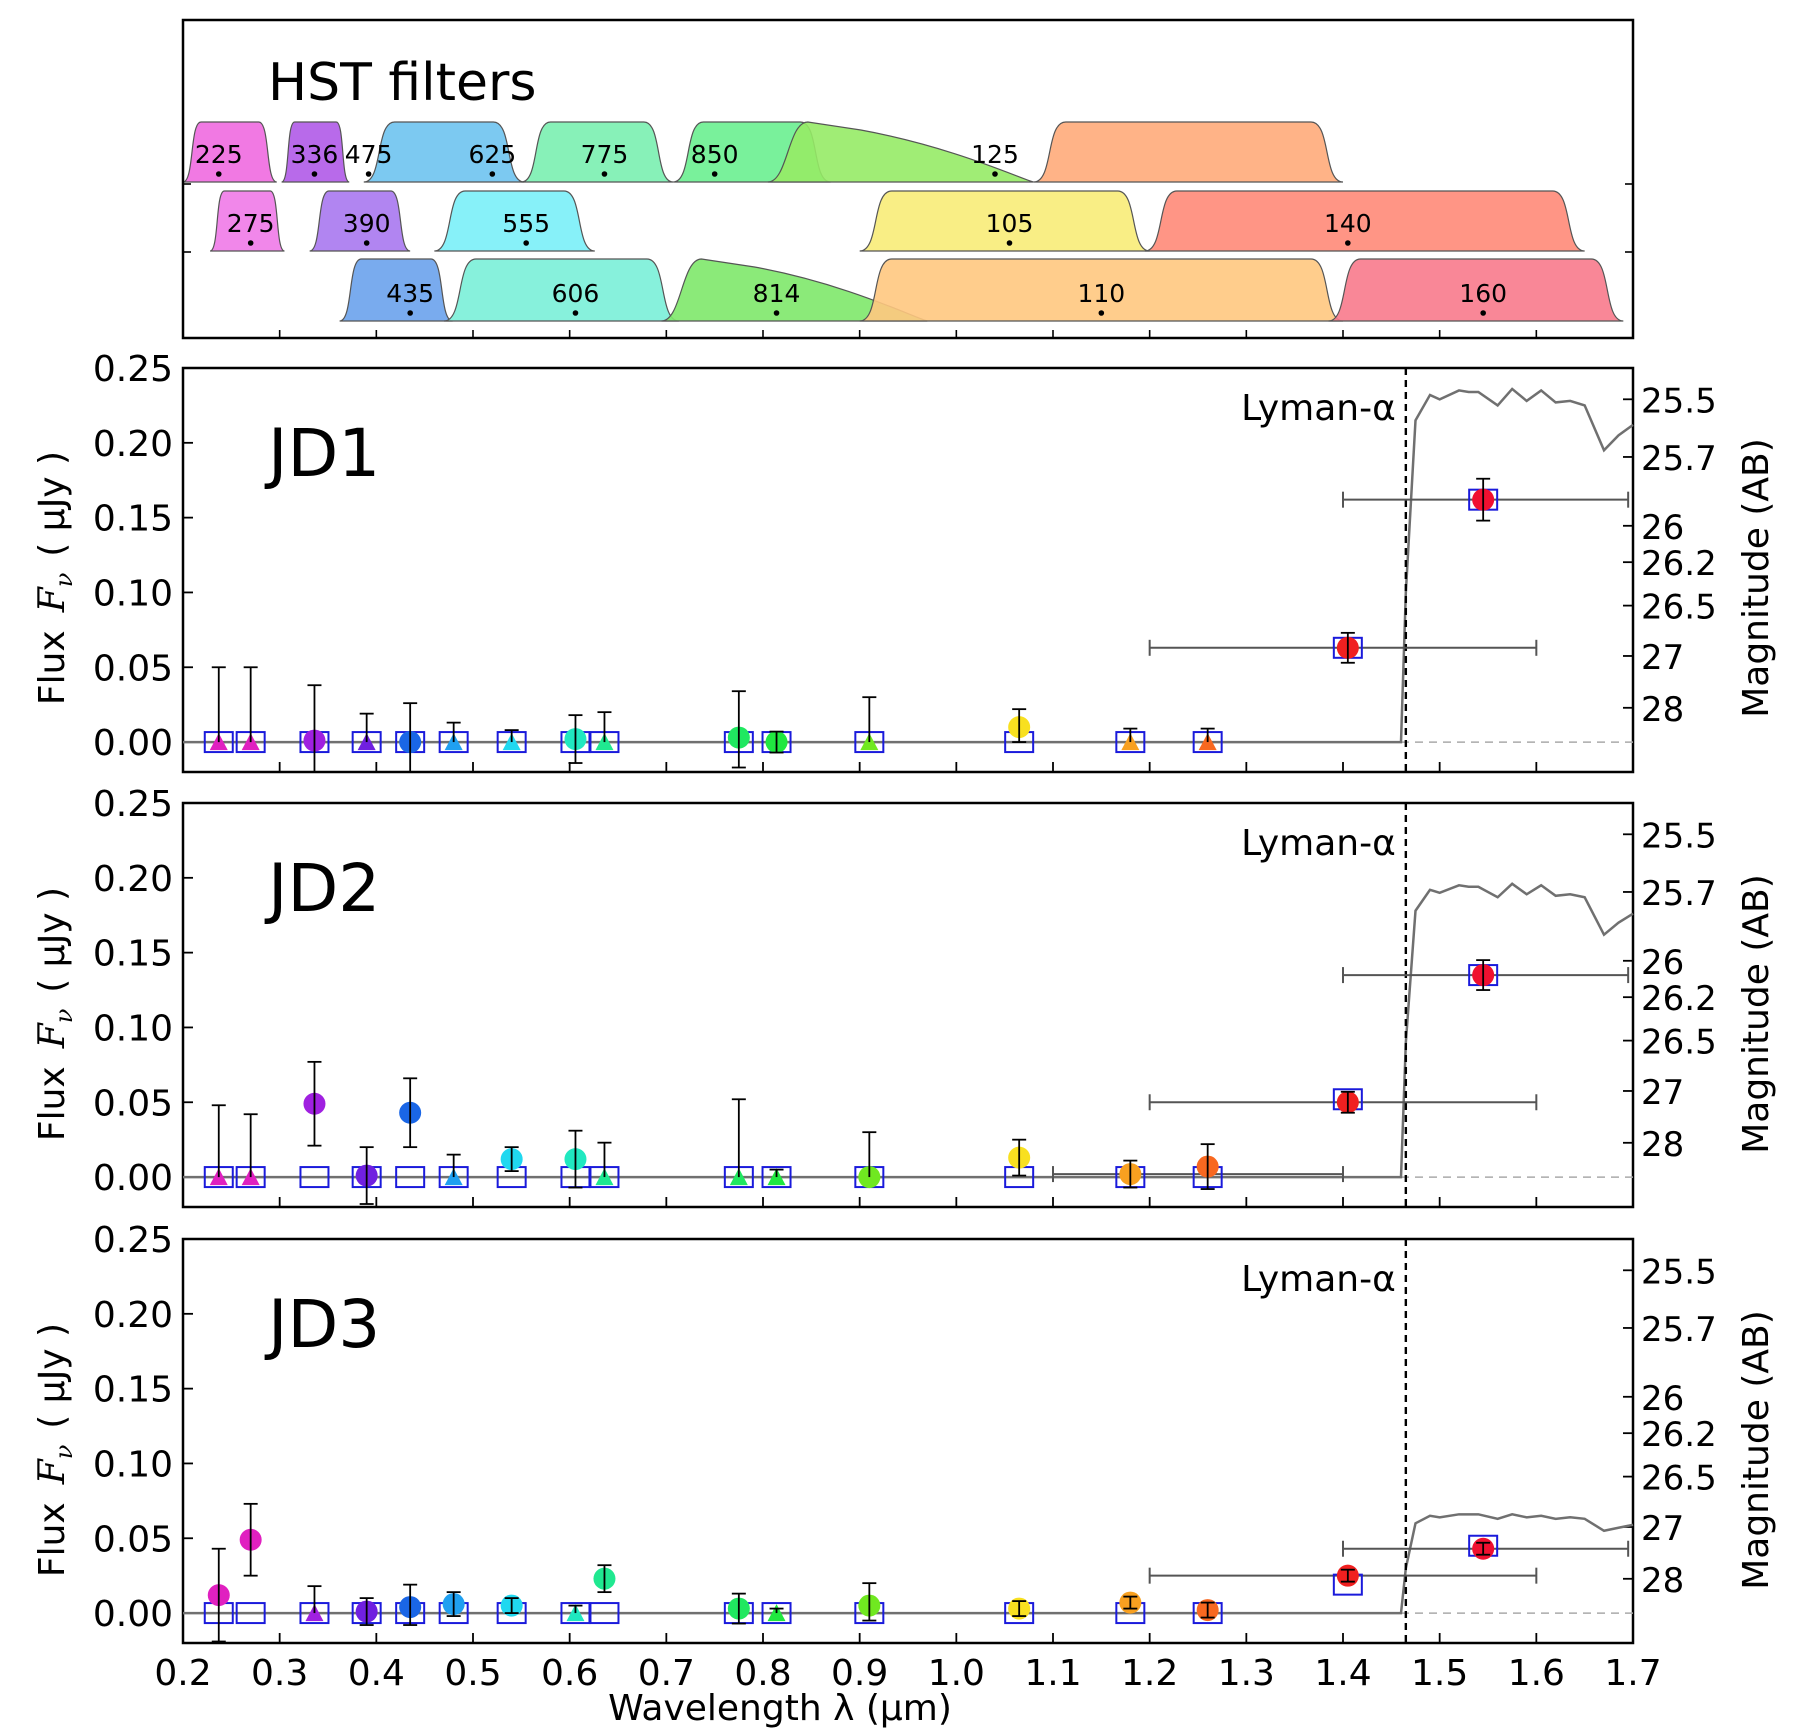 This screenshot has height=1734, width=1800. I want to click on filter-label-225: 225, so click(219, 154).